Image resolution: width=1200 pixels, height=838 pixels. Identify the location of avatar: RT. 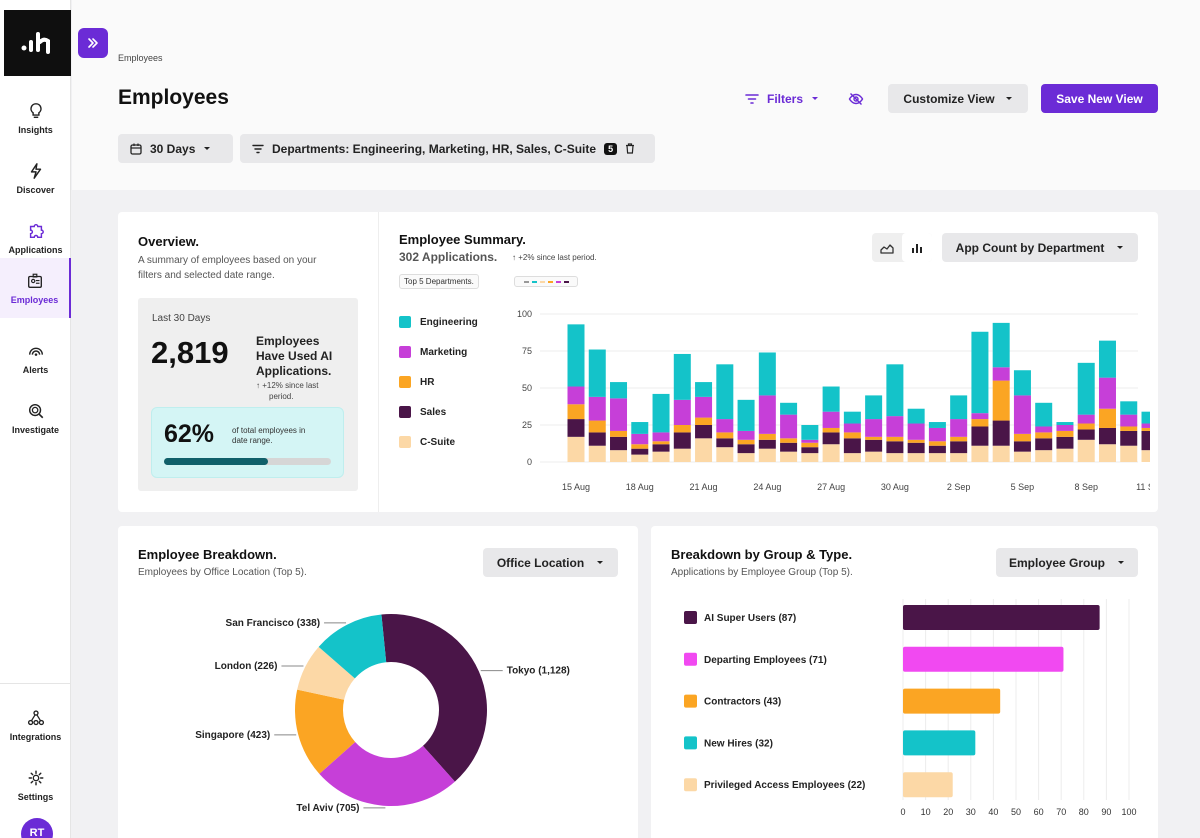
(37, 828).